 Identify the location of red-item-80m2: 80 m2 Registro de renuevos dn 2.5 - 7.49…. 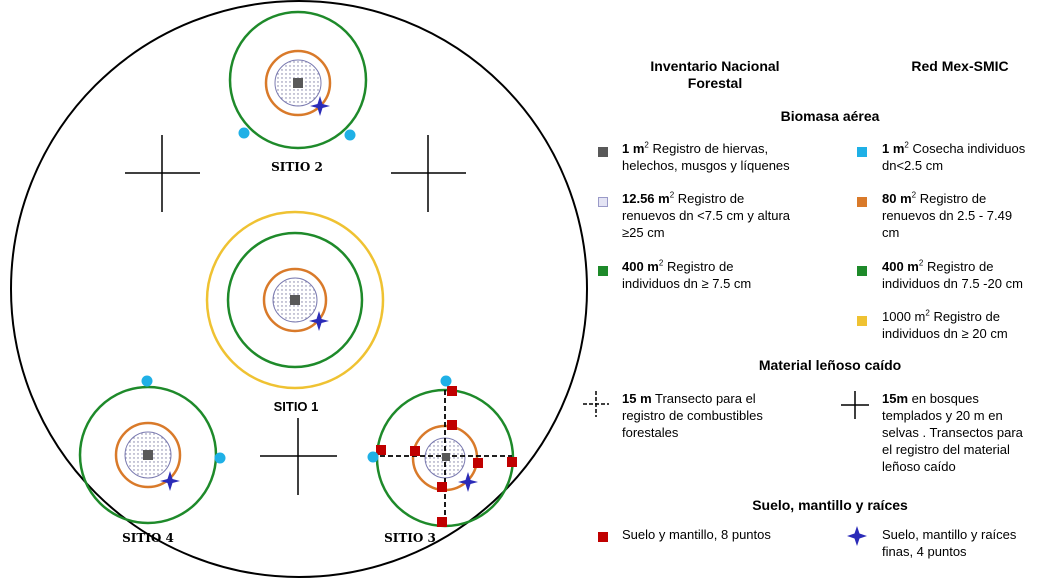
(947, 215).